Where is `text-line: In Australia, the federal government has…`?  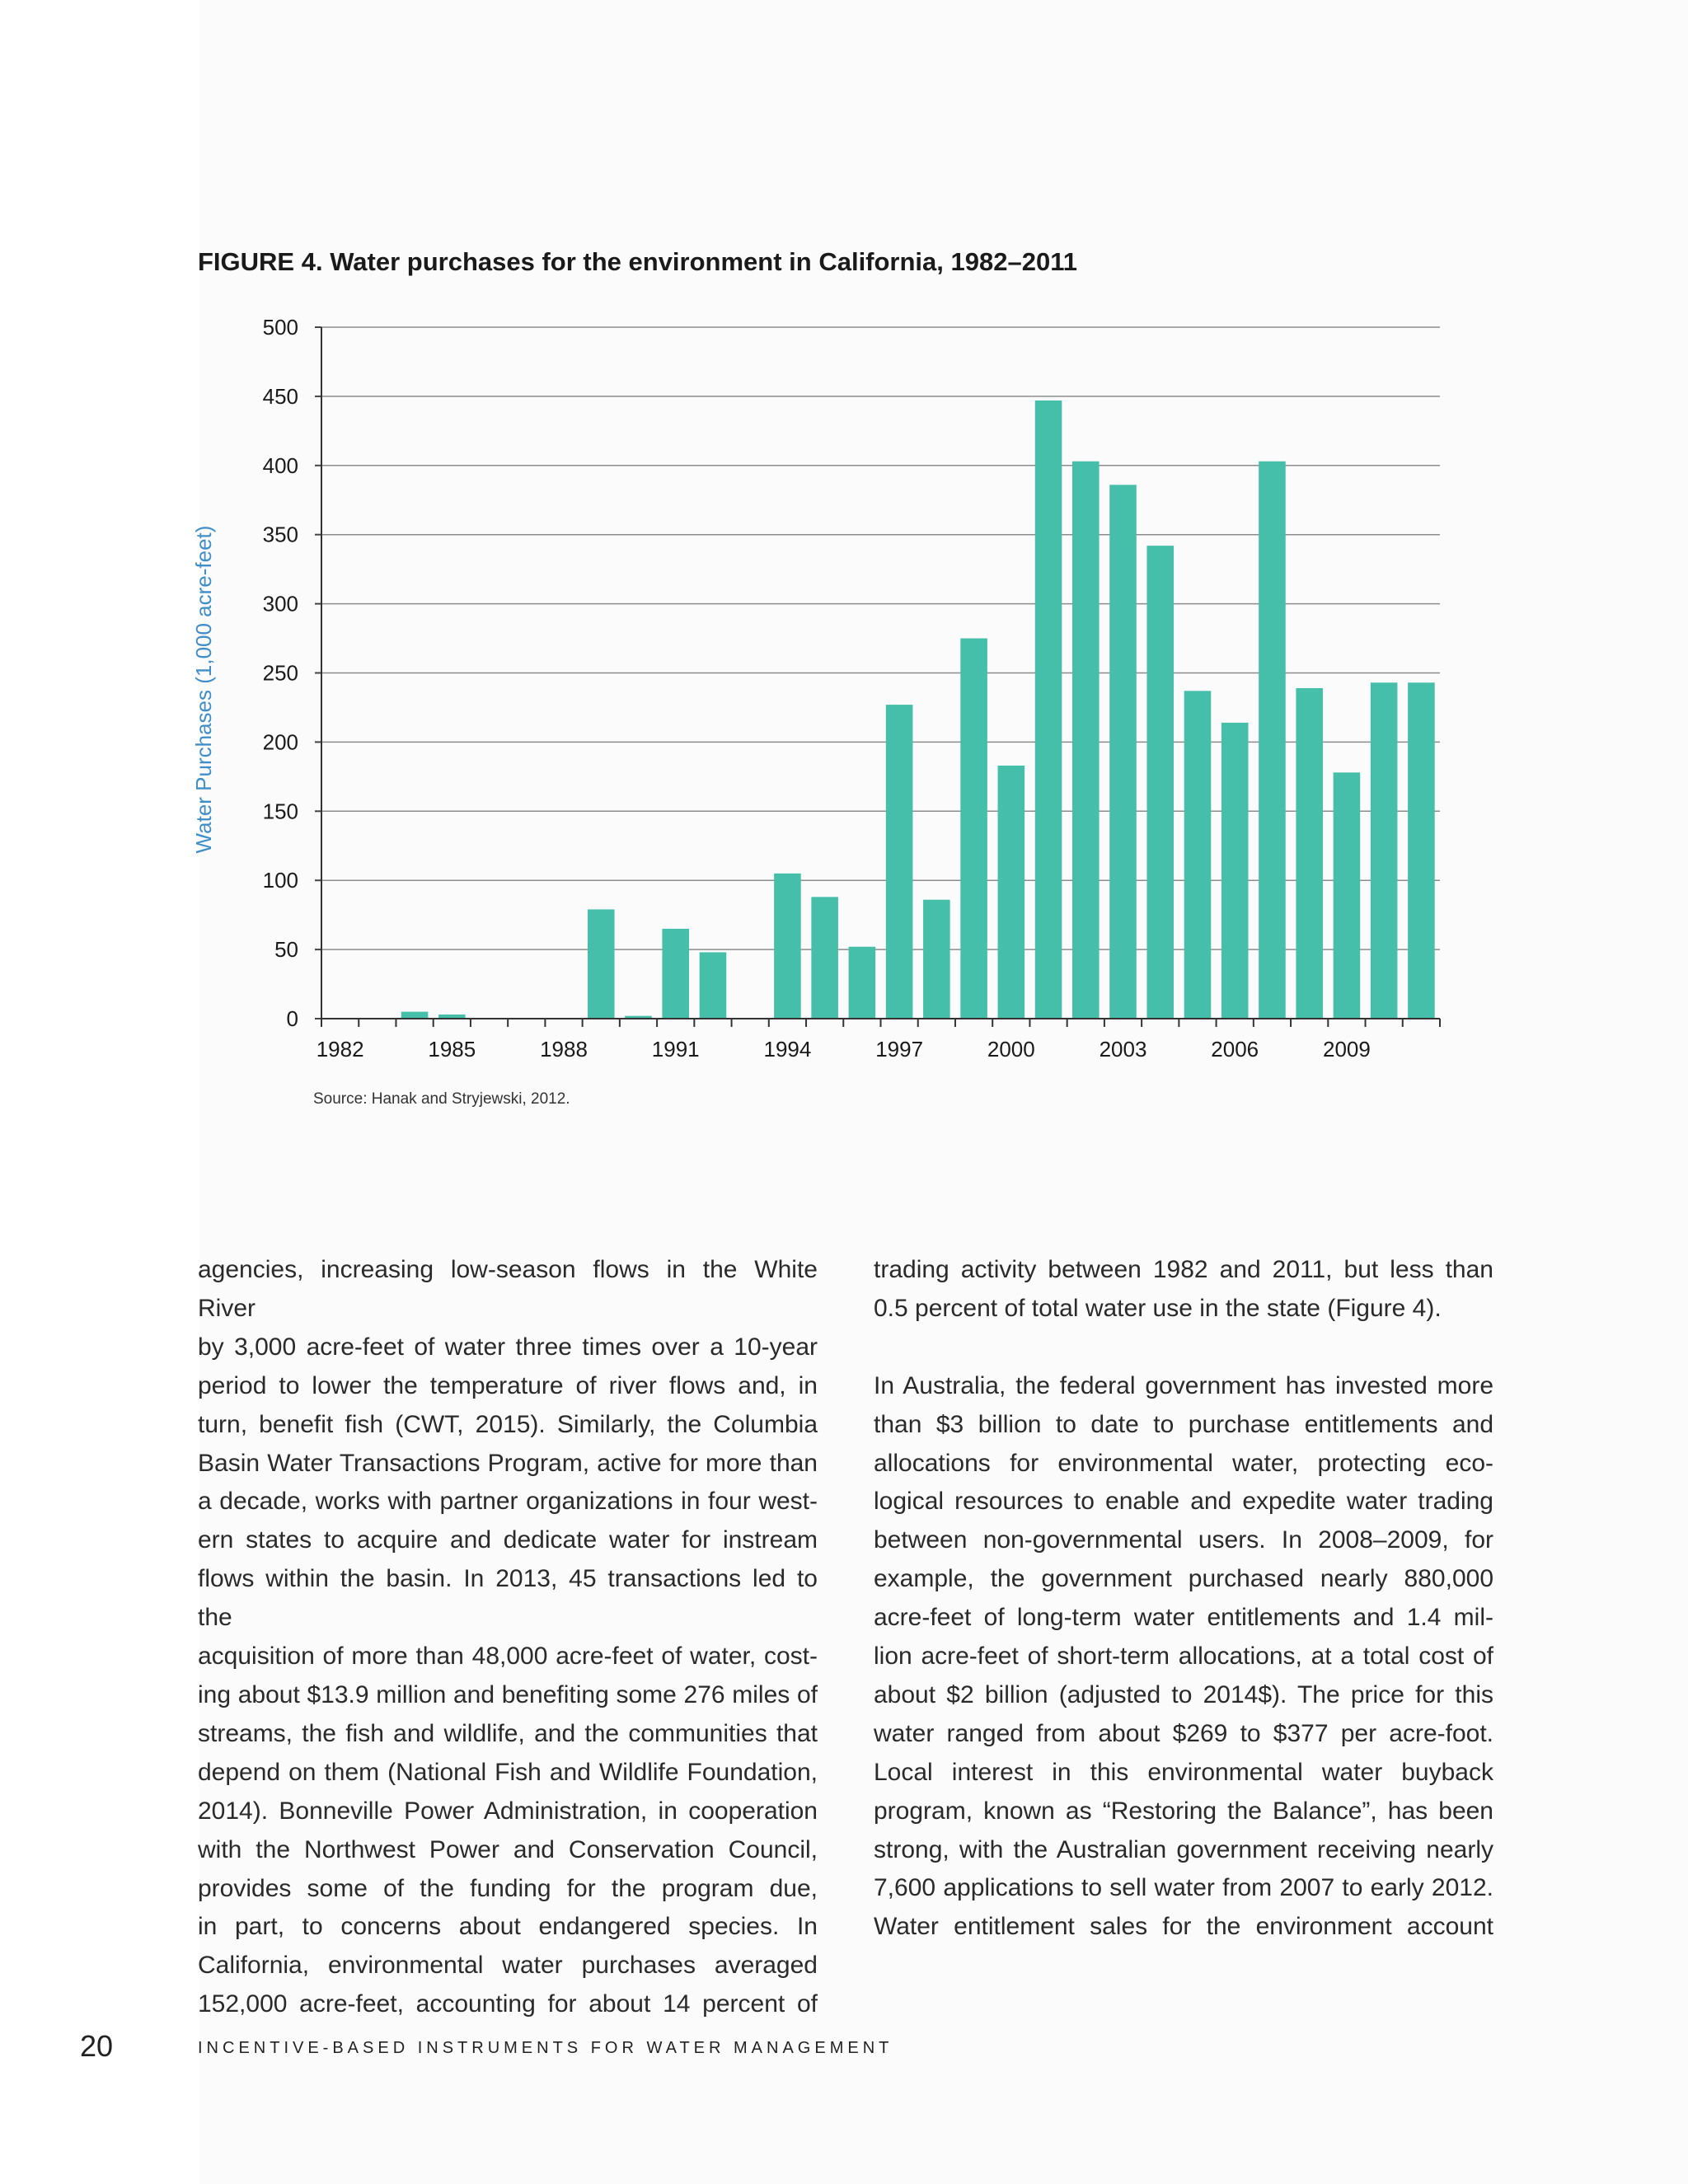
text-line: In Australia, the federal government has… is located at coordinates (1183, 1385).